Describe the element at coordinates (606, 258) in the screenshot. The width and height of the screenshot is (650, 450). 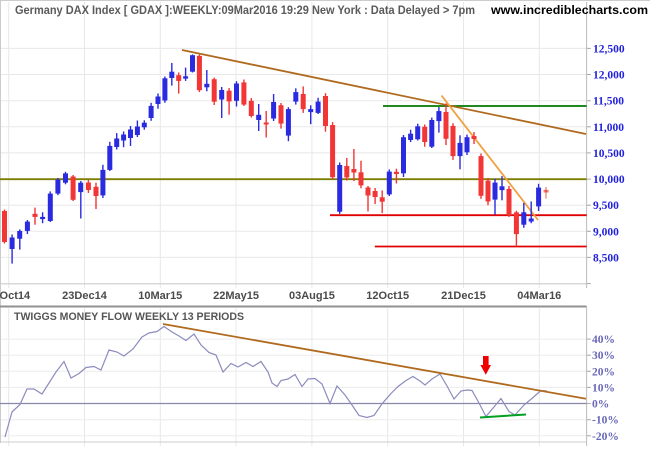
I see `svg-text: 8,500` at that location.